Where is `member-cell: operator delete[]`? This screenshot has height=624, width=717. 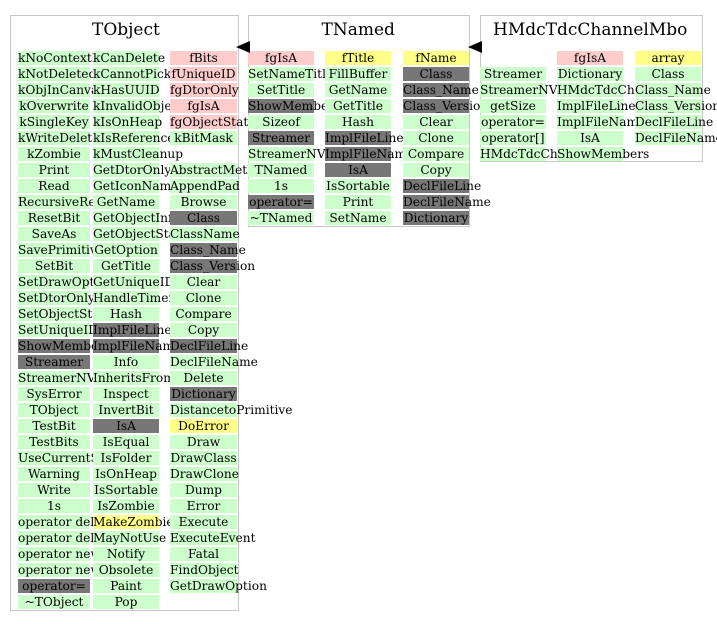 member-cell: operator delete[] is located at coordinates (71, 538).